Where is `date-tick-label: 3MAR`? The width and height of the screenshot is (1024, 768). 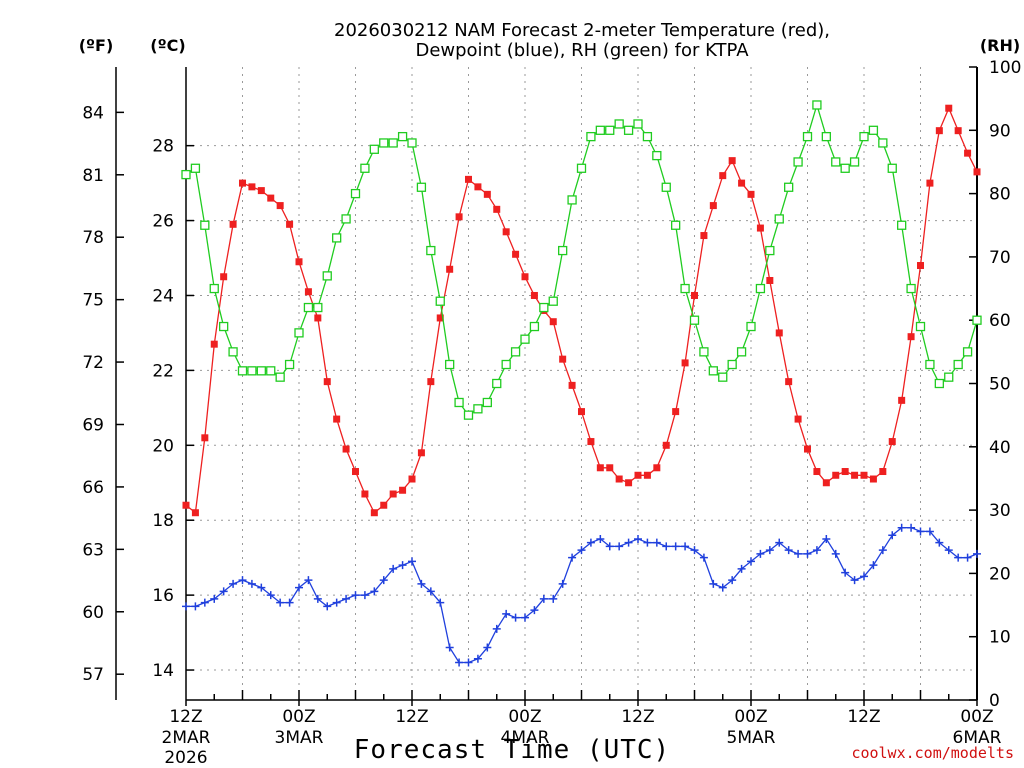 date-tick-label: 3MAR is located at coordinates (299, 738).